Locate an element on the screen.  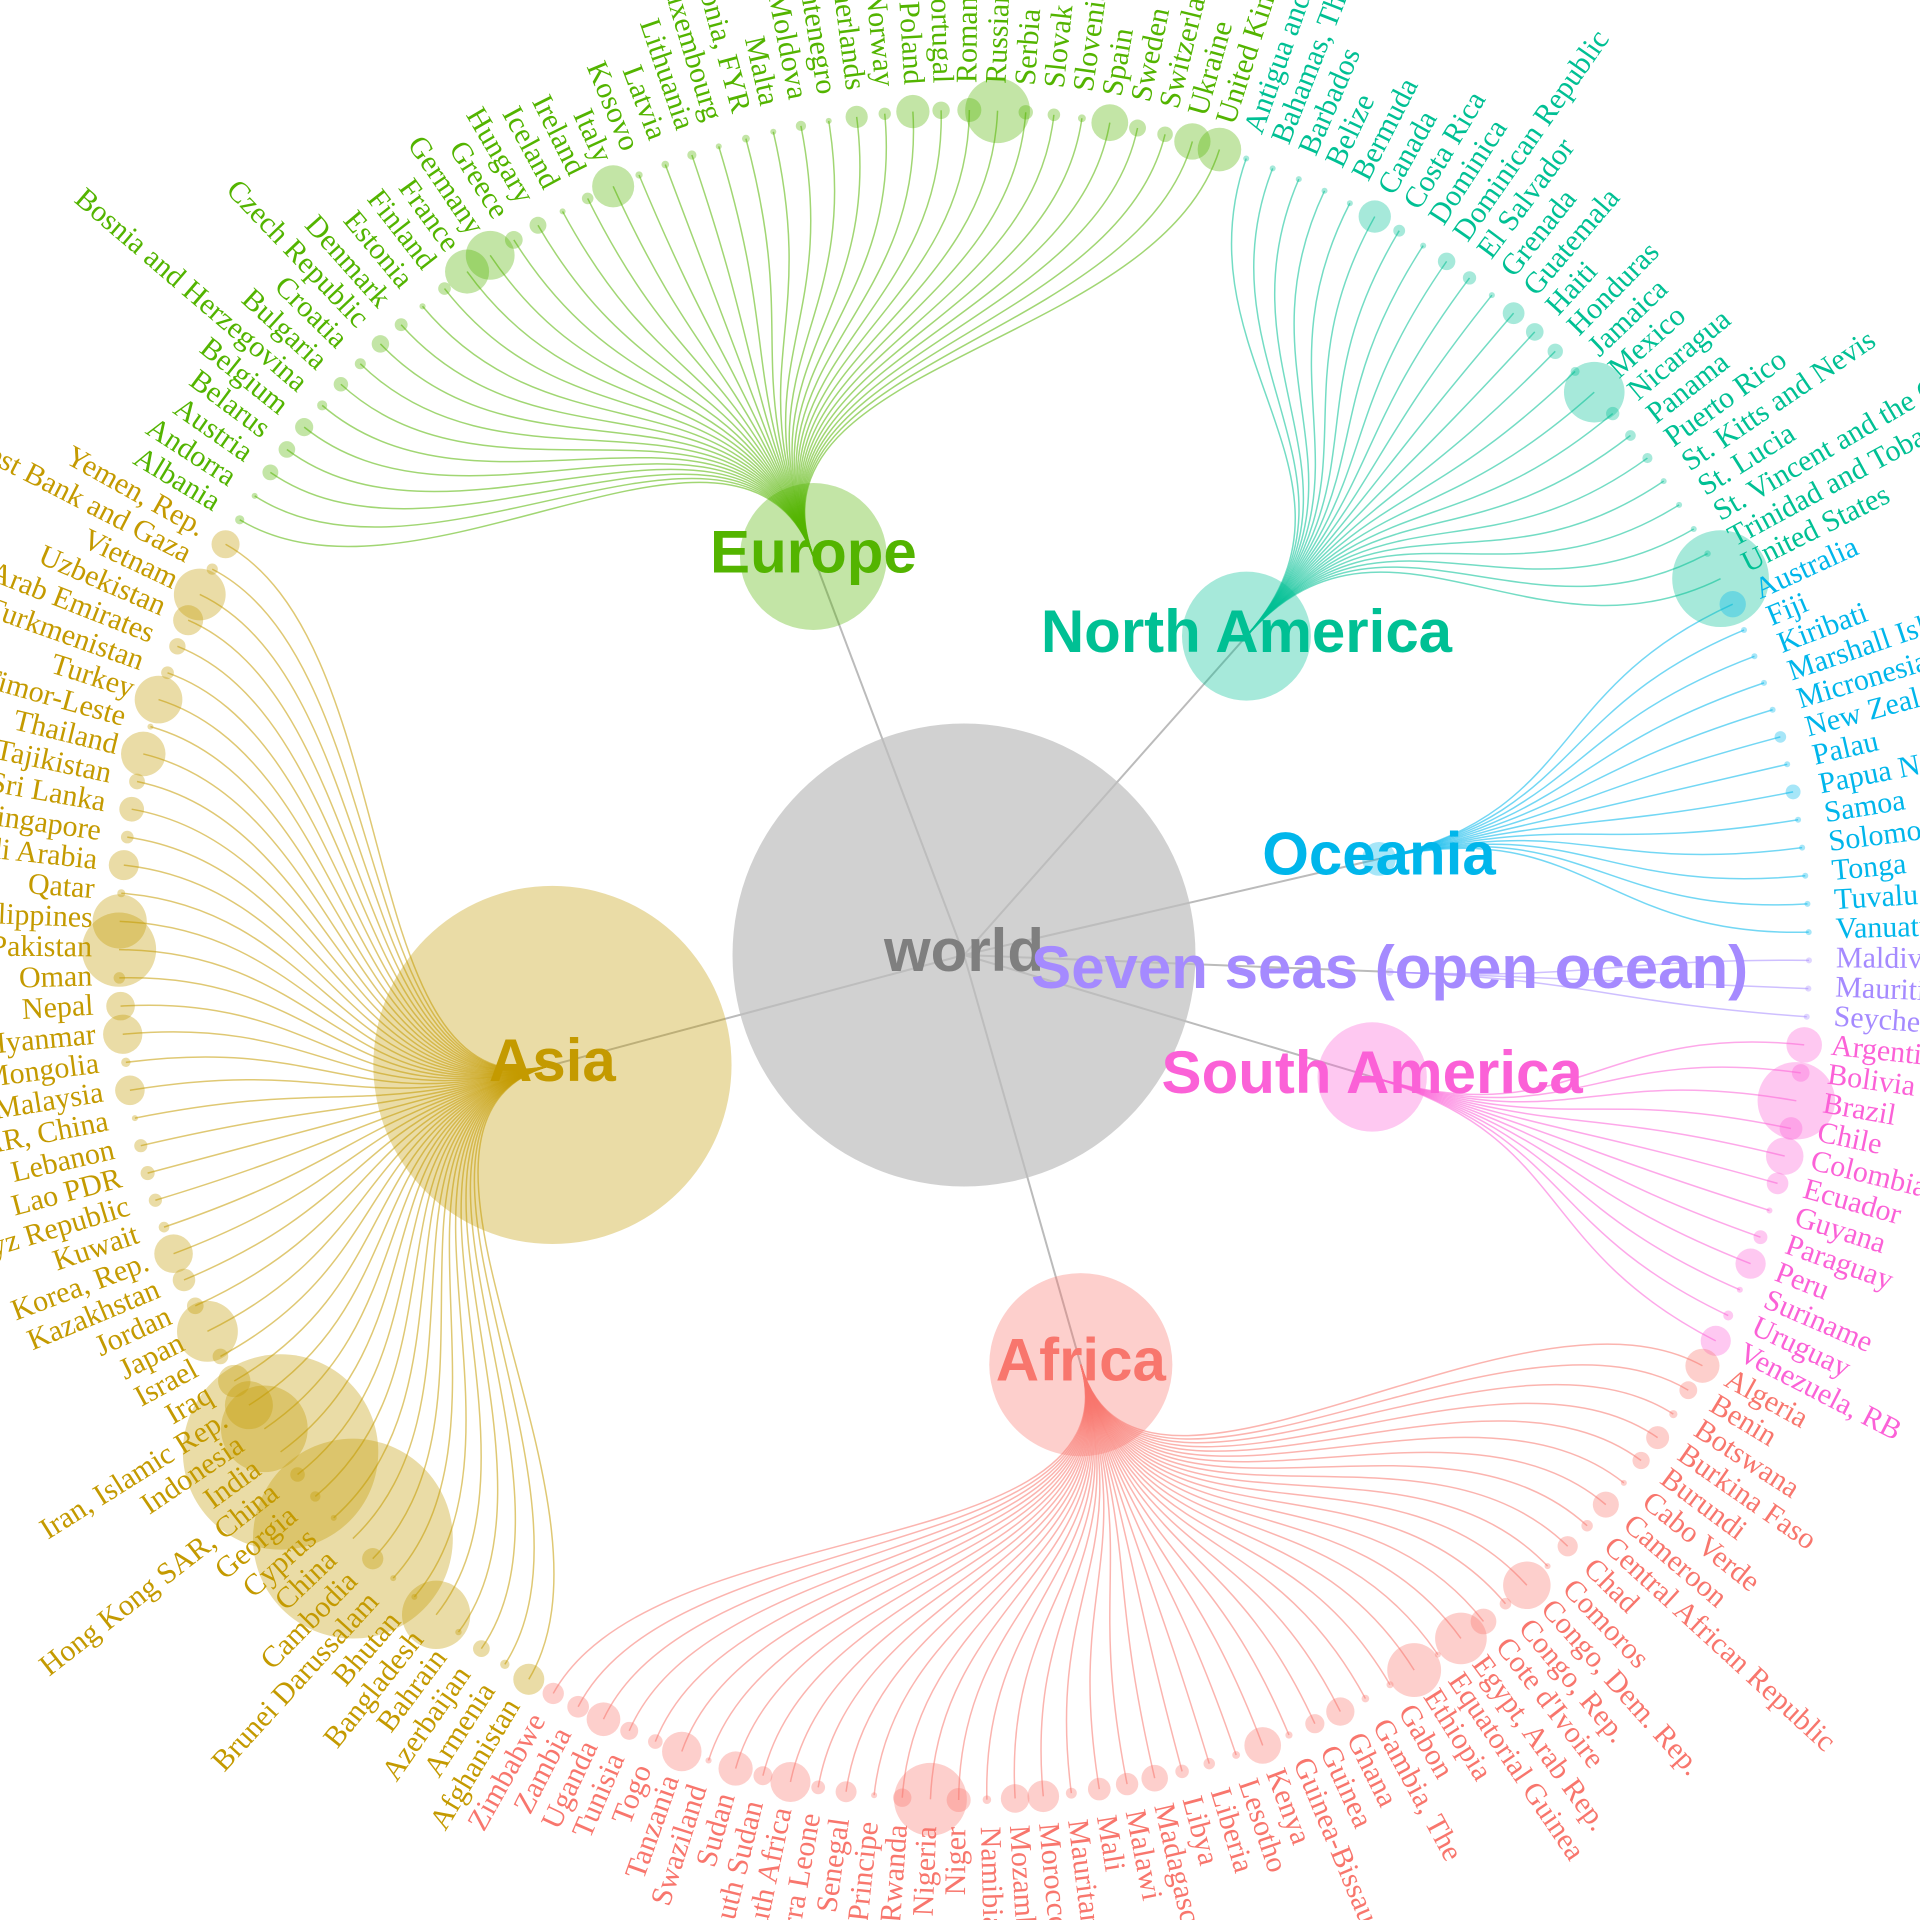
country-label: Maldives is located at coordinates (1878, 958).